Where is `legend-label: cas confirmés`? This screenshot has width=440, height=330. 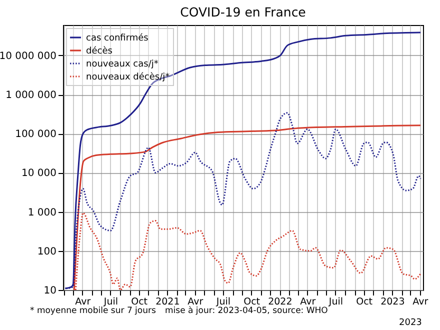 legend-label: cas confirmés is located at coordinates (117, 38).